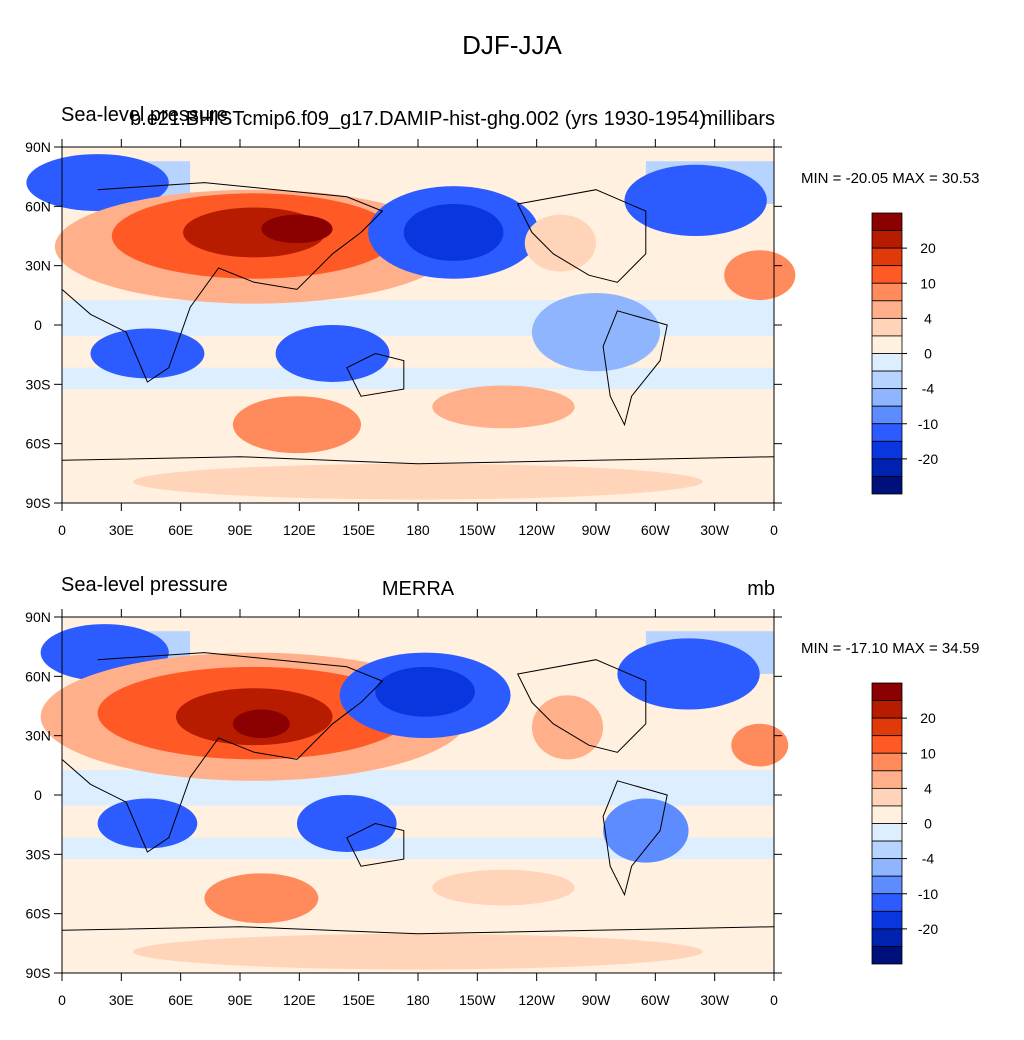  What do you see at coordinates (890, 648) in the screenshot?
I see `panel-minmax: MIN = -17.10 MAX = 34.59` at bounding box center [890, 648].